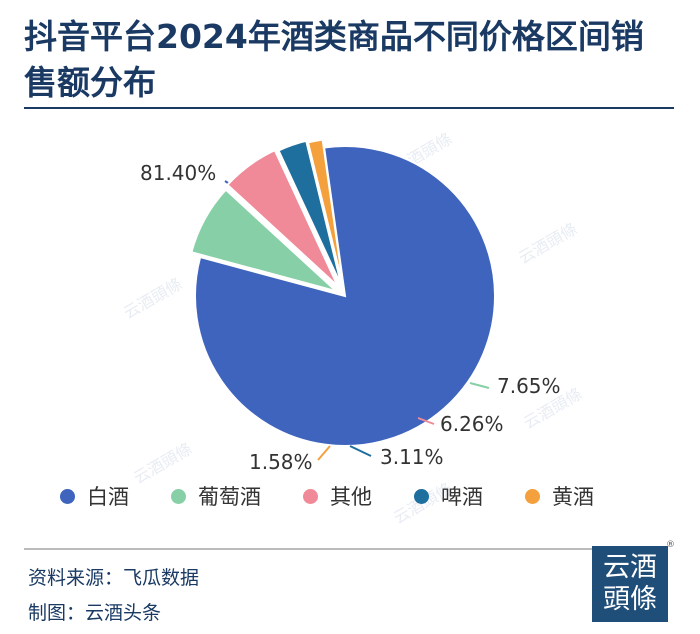  Describe the element at coordinates (281, 462) in the screenshot. I see `data-label-4: 1.58%` at that location.